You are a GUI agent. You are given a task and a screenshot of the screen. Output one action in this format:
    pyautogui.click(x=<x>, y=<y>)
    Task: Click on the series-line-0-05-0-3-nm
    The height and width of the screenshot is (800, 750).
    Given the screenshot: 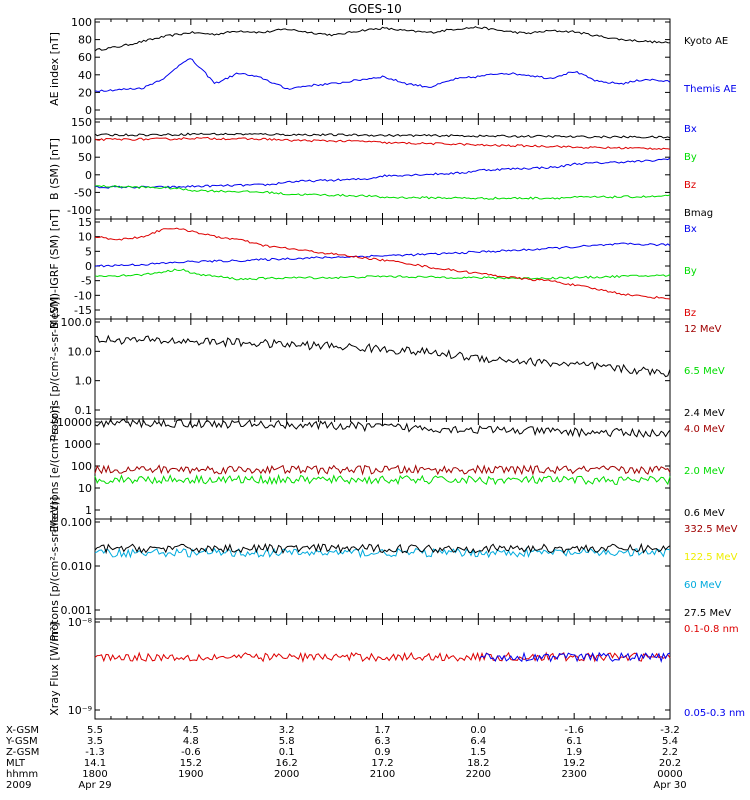 What is the action you would take?
    pyautogui.click(x=575, y=657)
    